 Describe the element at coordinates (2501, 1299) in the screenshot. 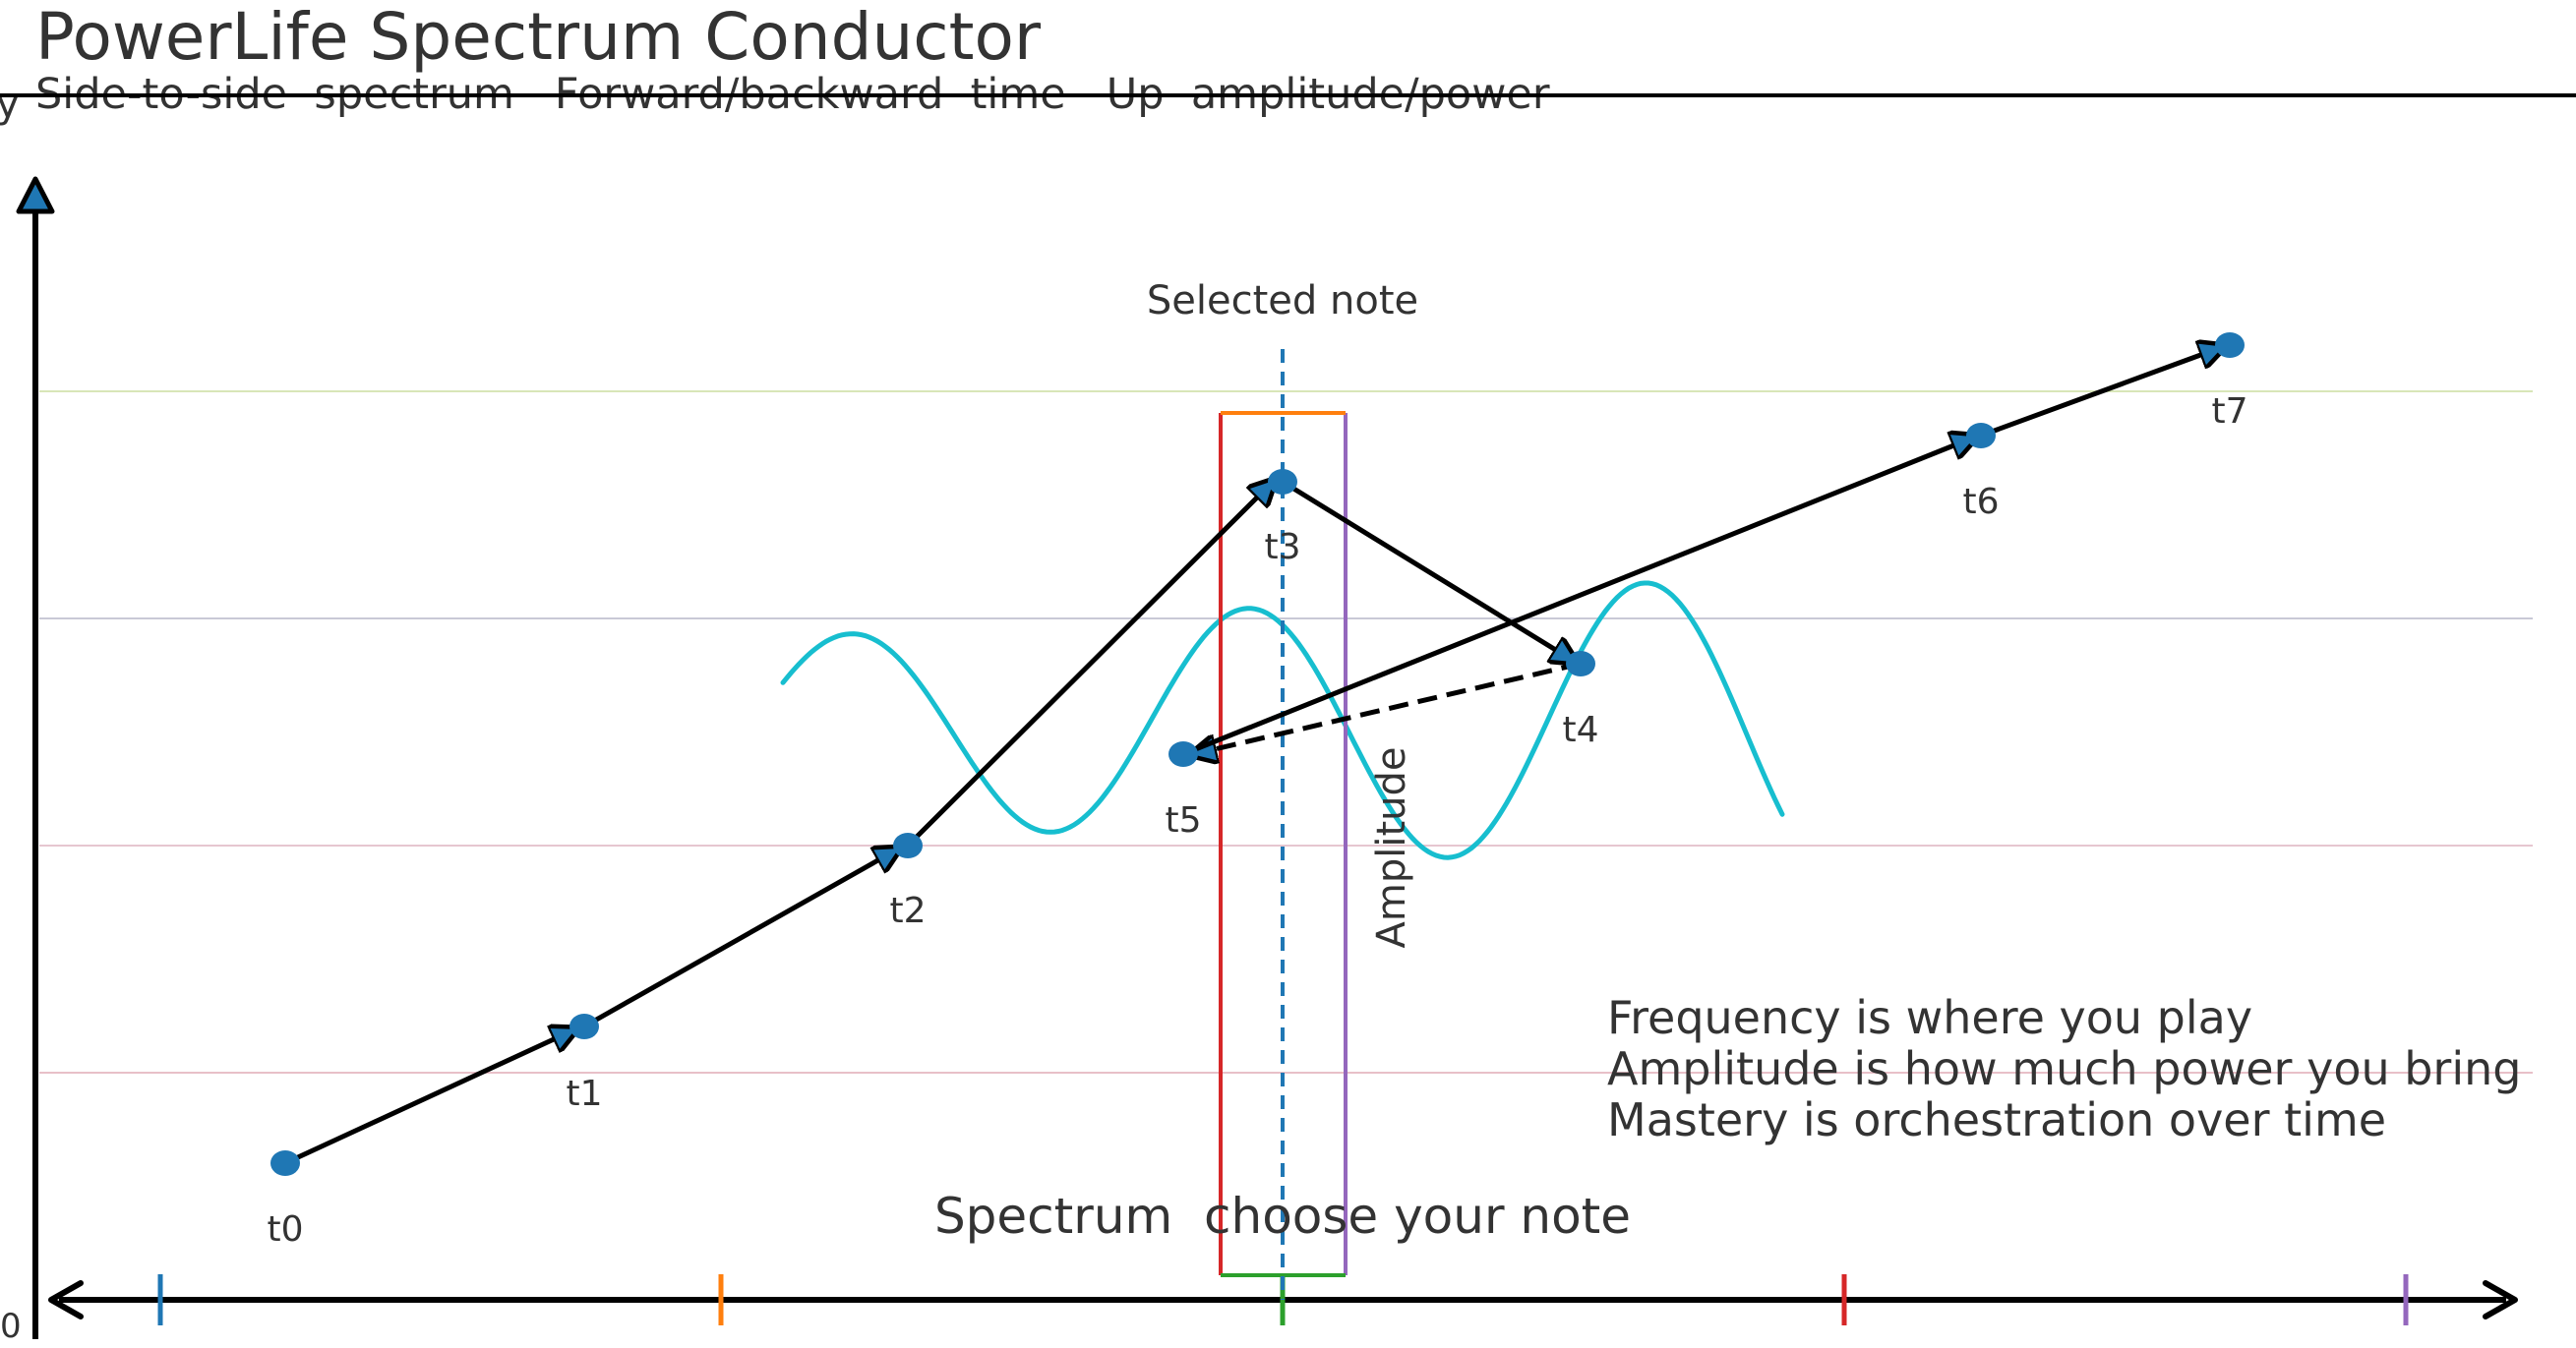

I see `spectrum-axis-right-arrowhead` at that location.